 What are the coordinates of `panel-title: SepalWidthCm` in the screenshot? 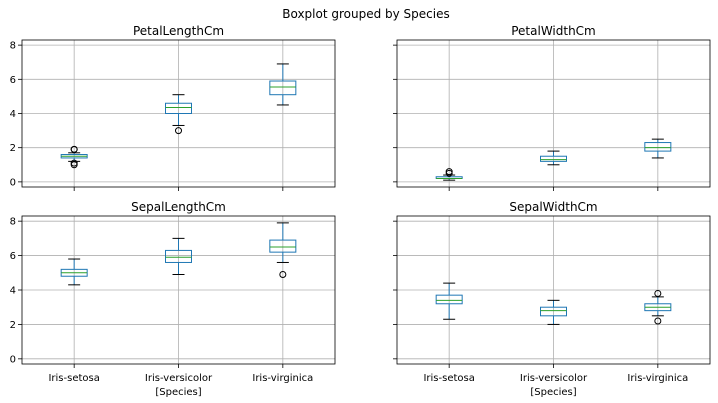 It's located at (553, 207).